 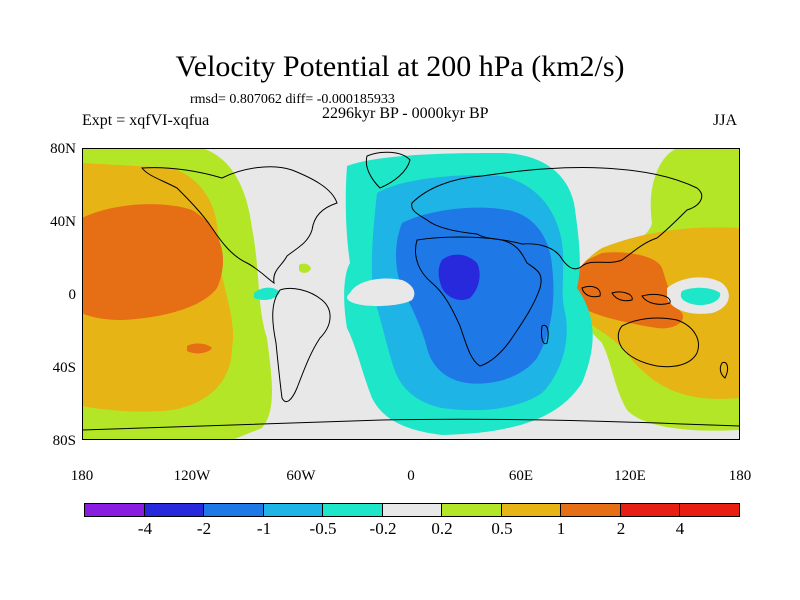 I want to click on colorbar-label: 1, so click(x=561, y=528).